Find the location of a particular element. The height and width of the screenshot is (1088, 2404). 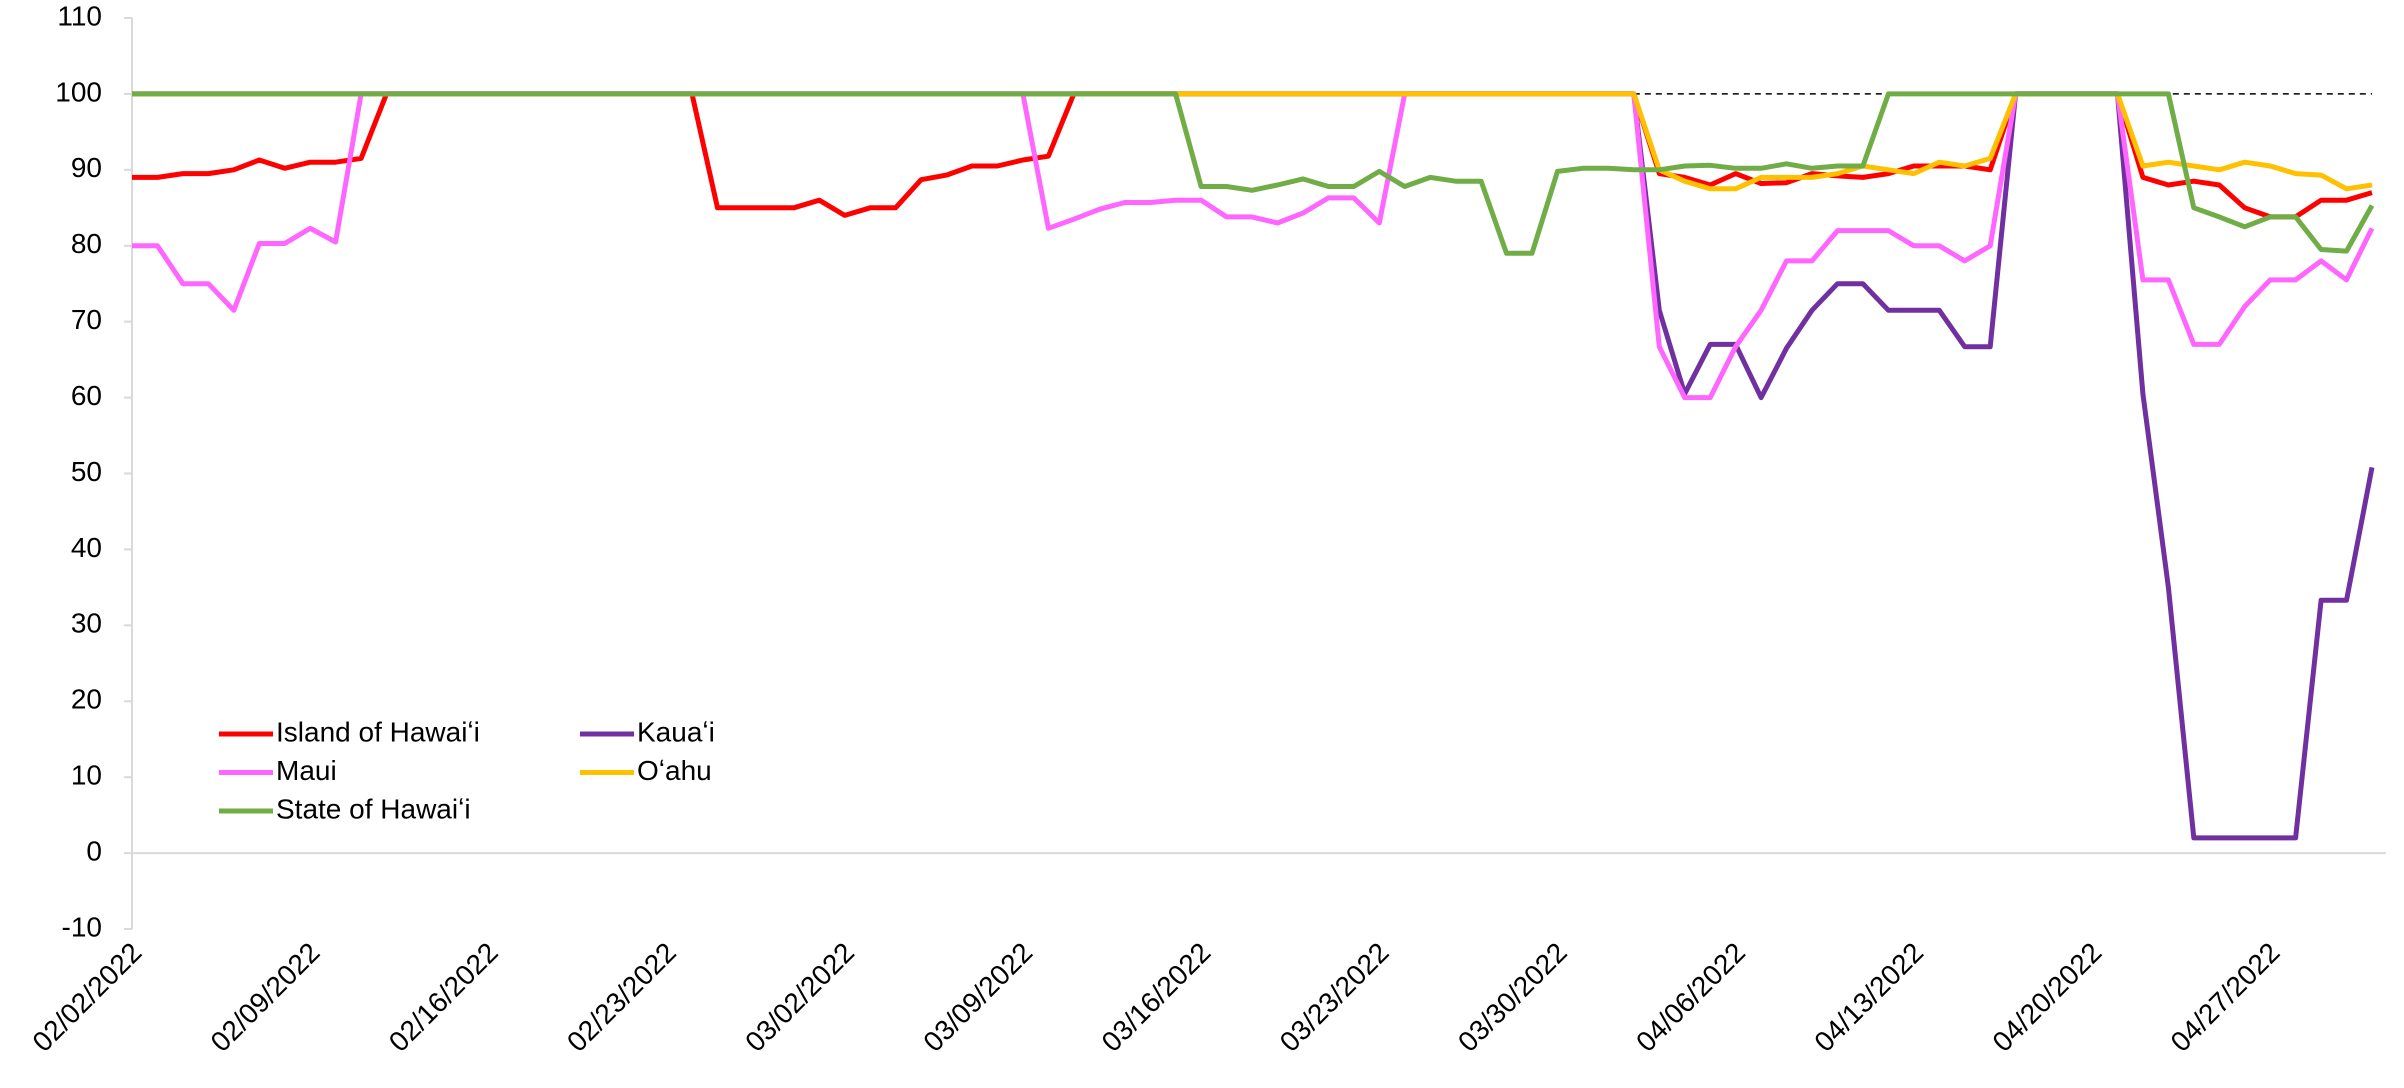

x-tick-label: 02/09/2022 is located at coordinates (265, 997).